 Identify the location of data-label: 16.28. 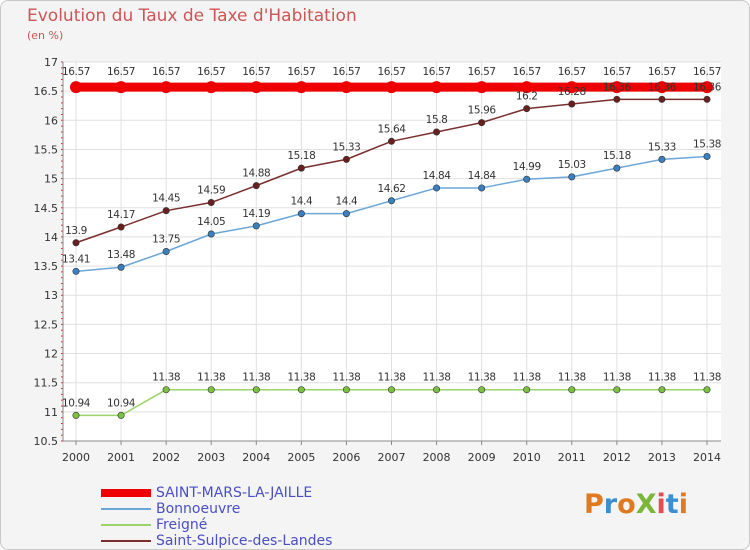
(572, 92).